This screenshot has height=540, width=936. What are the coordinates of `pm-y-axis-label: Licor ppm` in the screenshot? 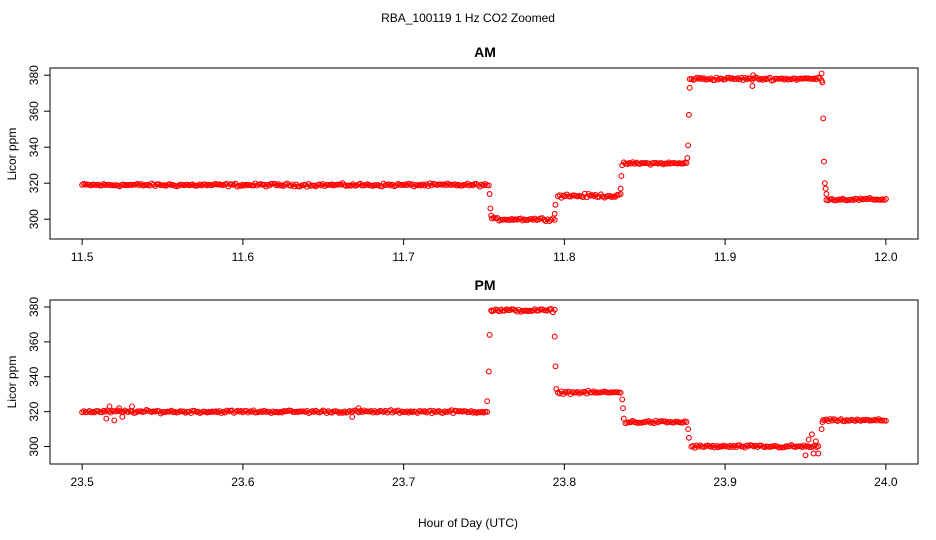 It's located at (12, 382).